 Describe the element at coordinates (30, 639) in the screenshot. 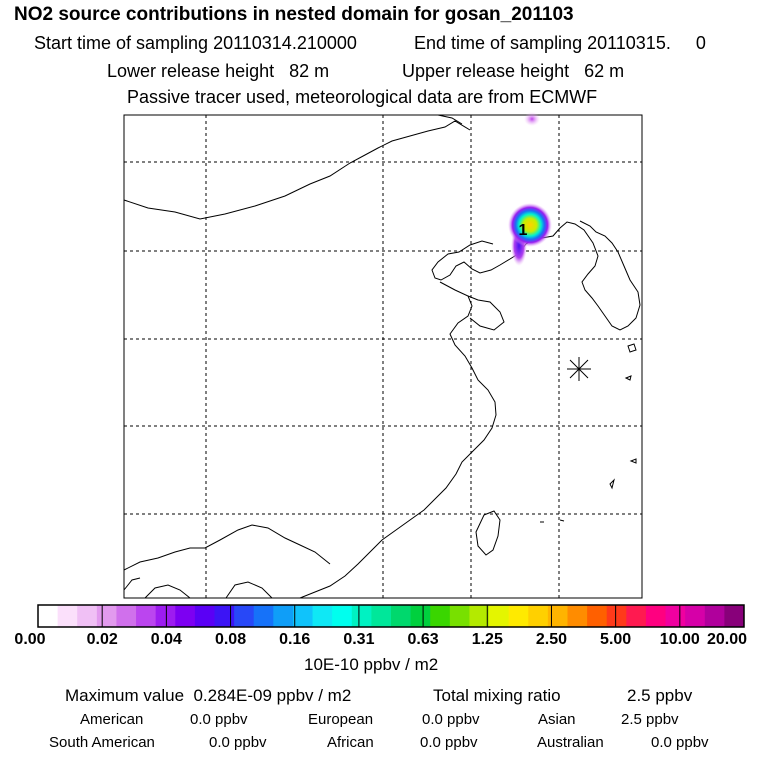

I see `colorbar-tick-label: 0.00` at that location.